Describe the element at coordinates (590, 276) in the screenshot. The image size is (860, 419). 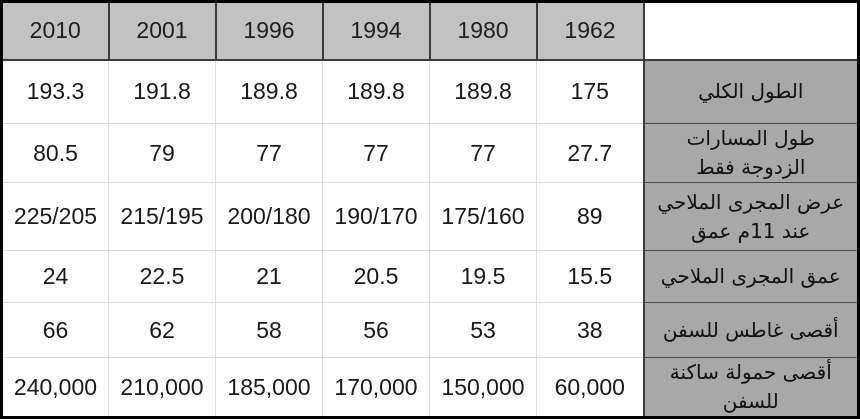
I see `data-cell: 15.5` at that location.